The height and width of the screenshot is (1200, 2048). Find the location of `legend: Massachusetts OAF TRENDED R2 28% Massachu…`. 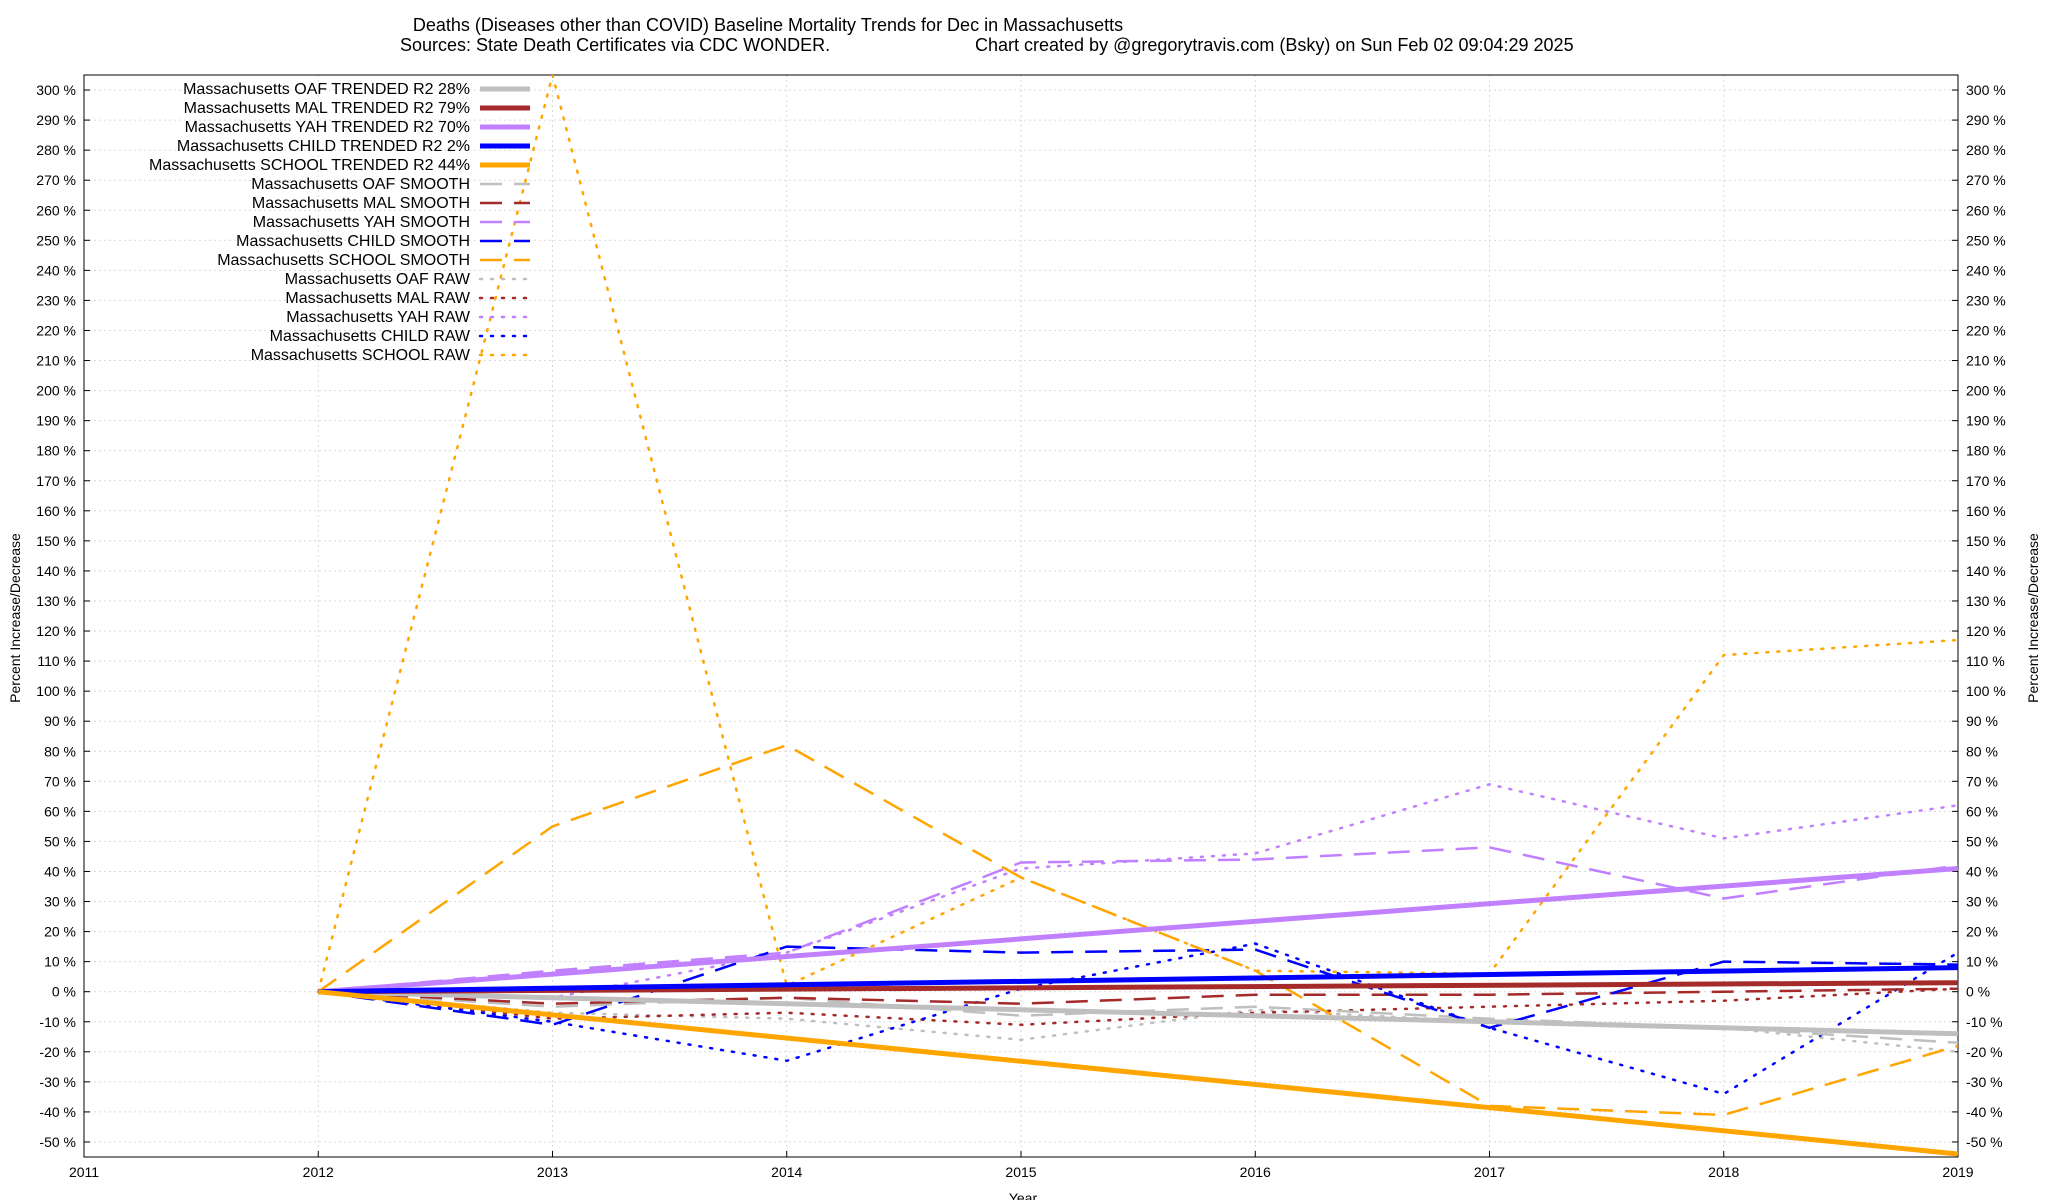

legend: Massachusetts OAF TRENDED R2 28% Massachu… is located at coordinates (340, 222).